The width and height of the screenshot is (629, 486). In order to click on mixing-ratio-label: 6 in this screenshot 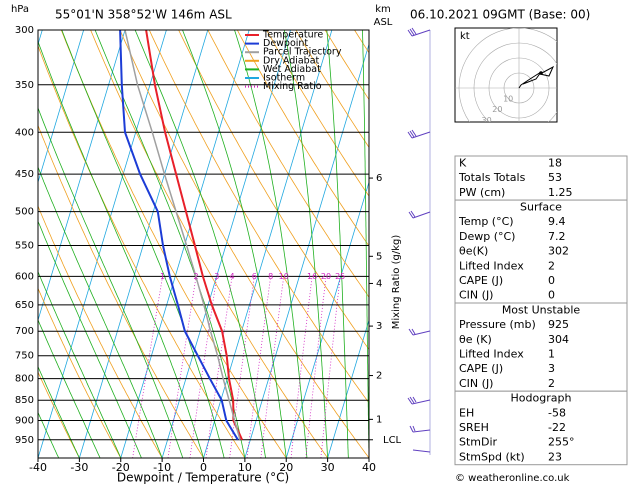, I will do `click(254, 276)`.